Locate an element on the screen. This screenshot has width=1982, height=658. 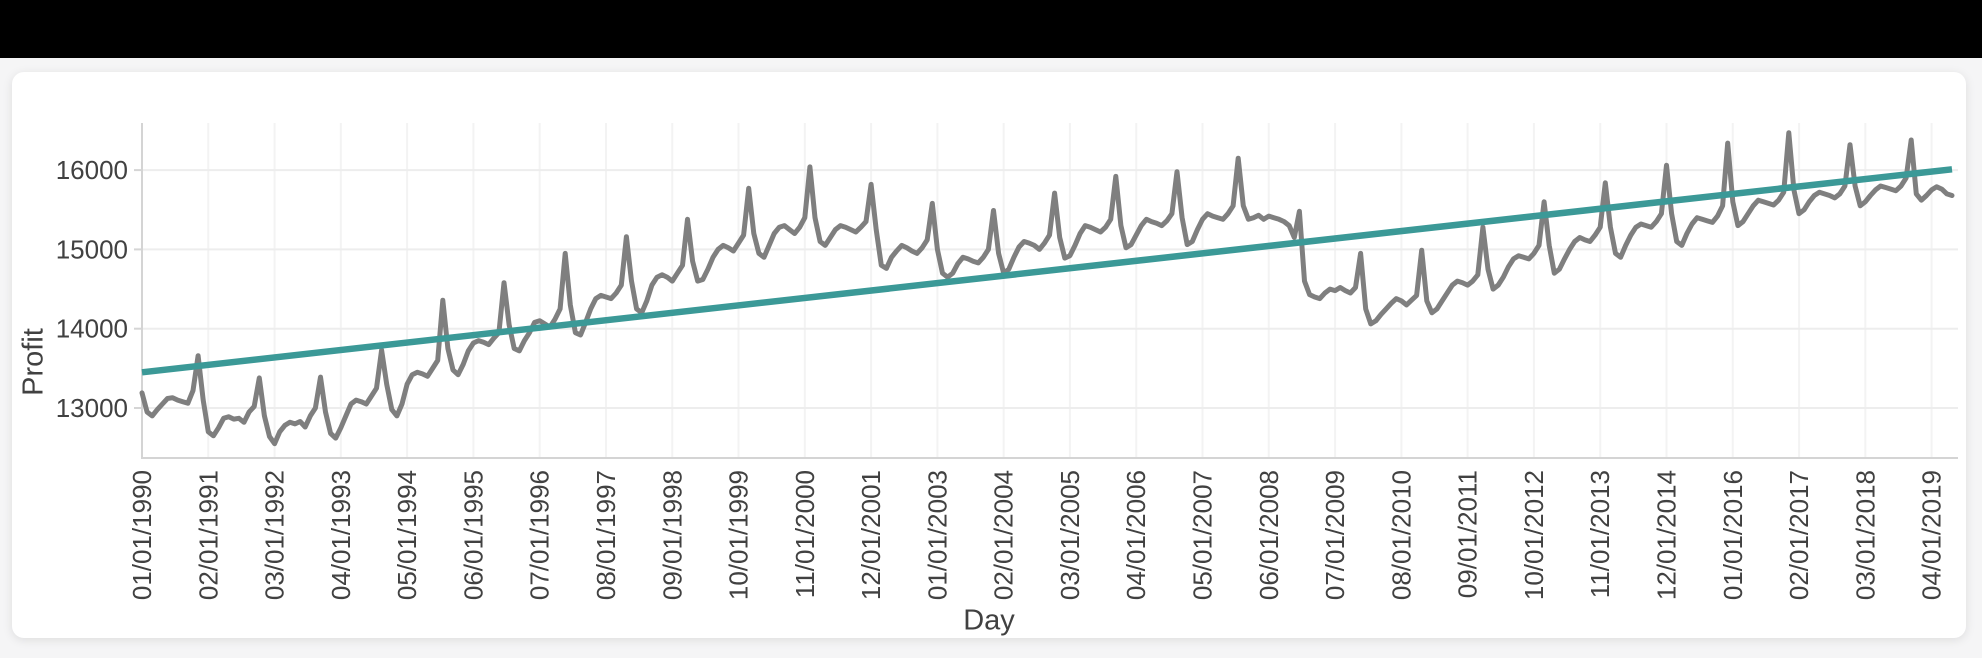
x-tick-label: 07/01/1996 is located at coordinates (540, 535).